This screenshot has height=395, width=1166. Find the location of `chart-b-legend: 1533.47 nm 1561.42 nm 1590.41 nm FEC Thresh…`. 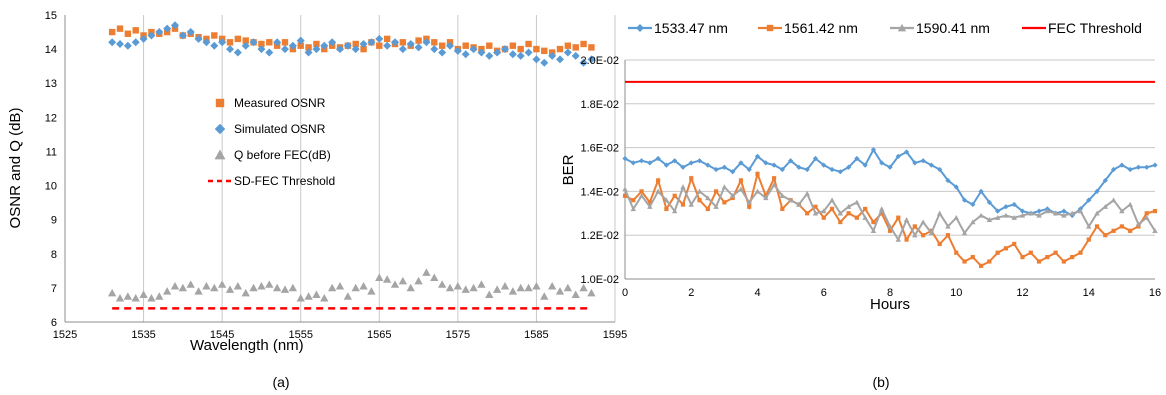

chart-b-legend: 1533.47 nm 1561.42 nm 1590.41 nm FEC Thresh… is located at coordinates (885, 28).